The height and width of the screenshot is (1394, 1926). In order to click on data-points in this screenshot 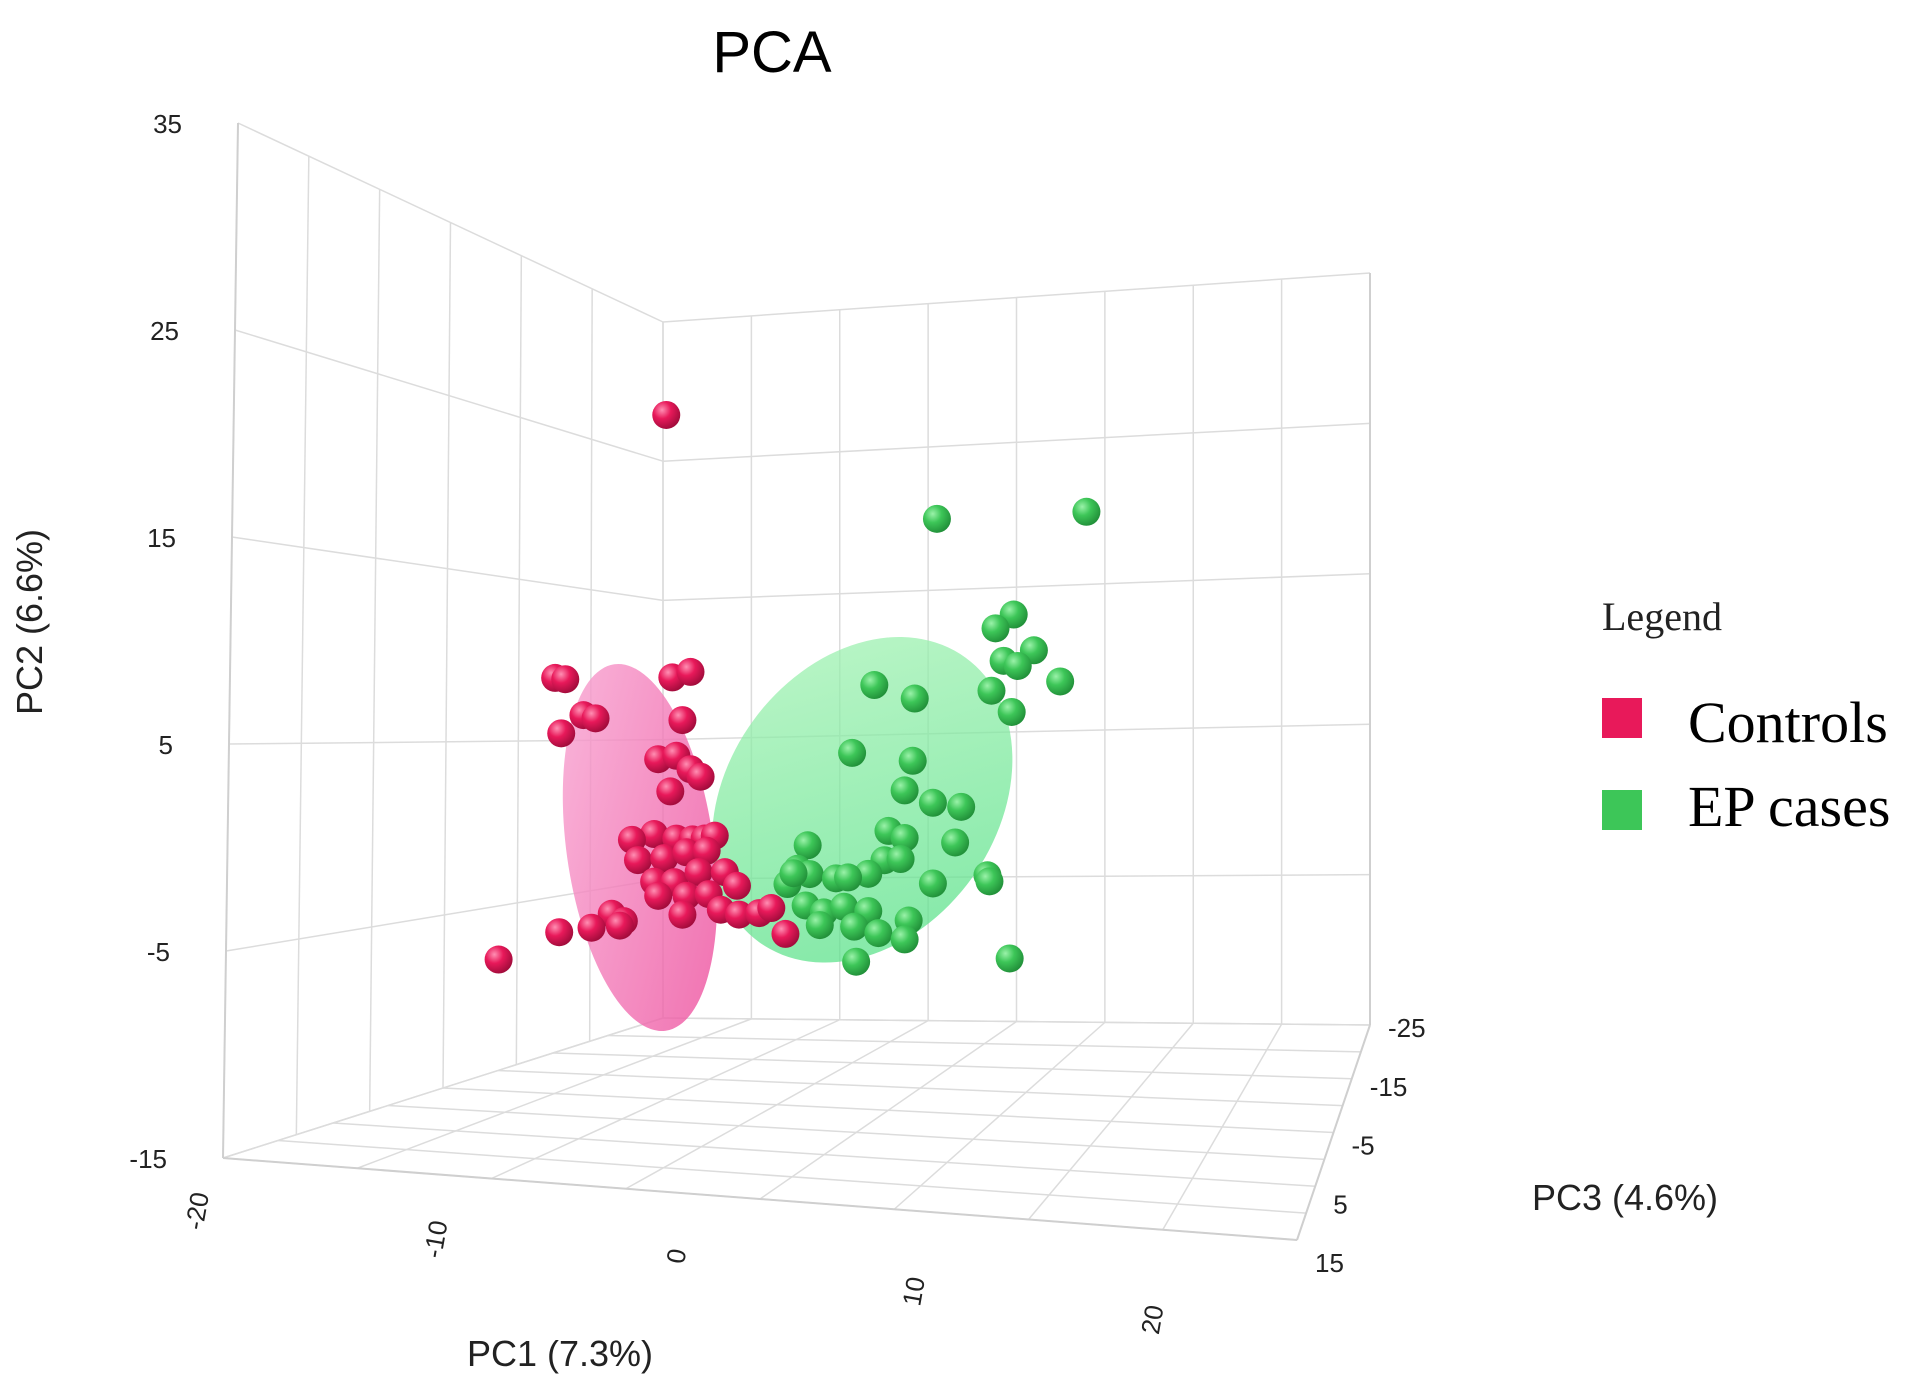, I will do `click(792, 688)`.